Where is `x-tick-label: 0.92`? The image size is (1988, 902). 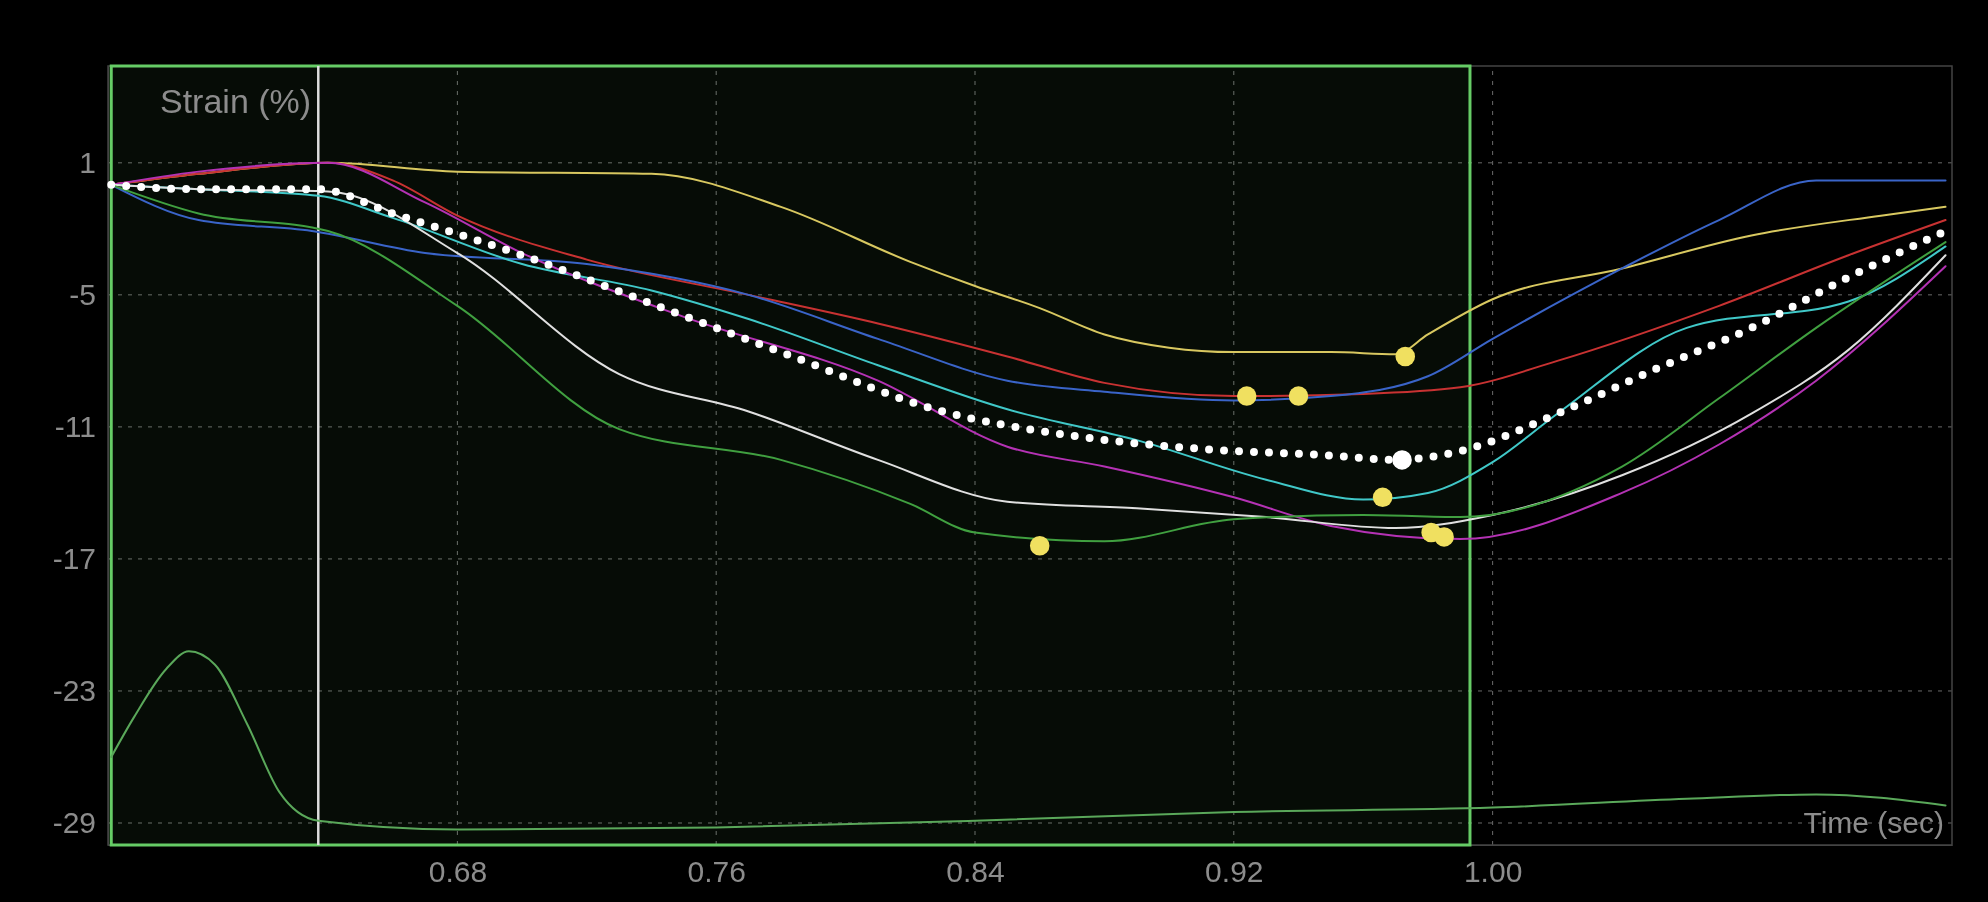
x-tick-label: 0.92 is located at coordinates (1234, 872).